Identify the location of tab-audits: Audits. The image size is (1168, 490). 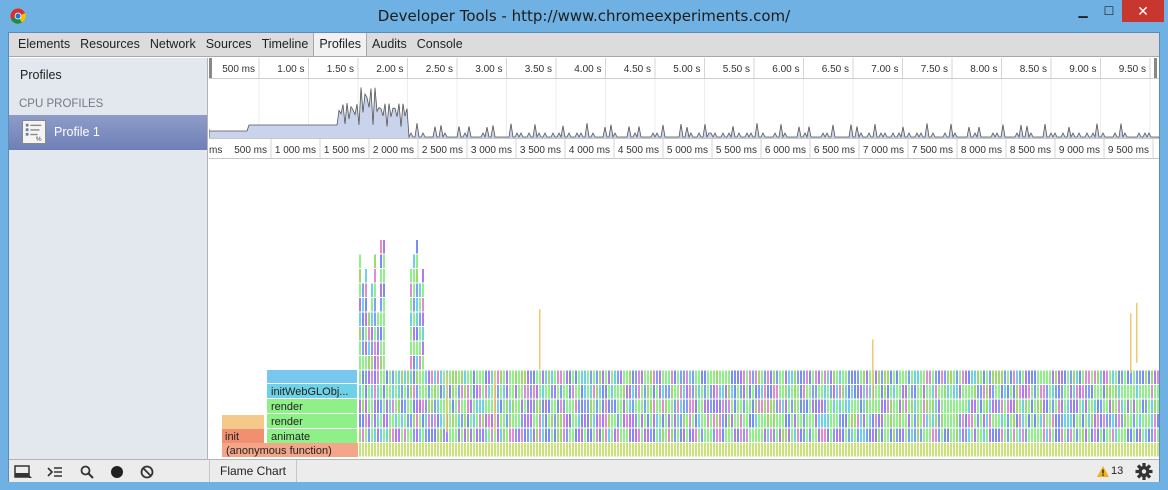
(389, 44).